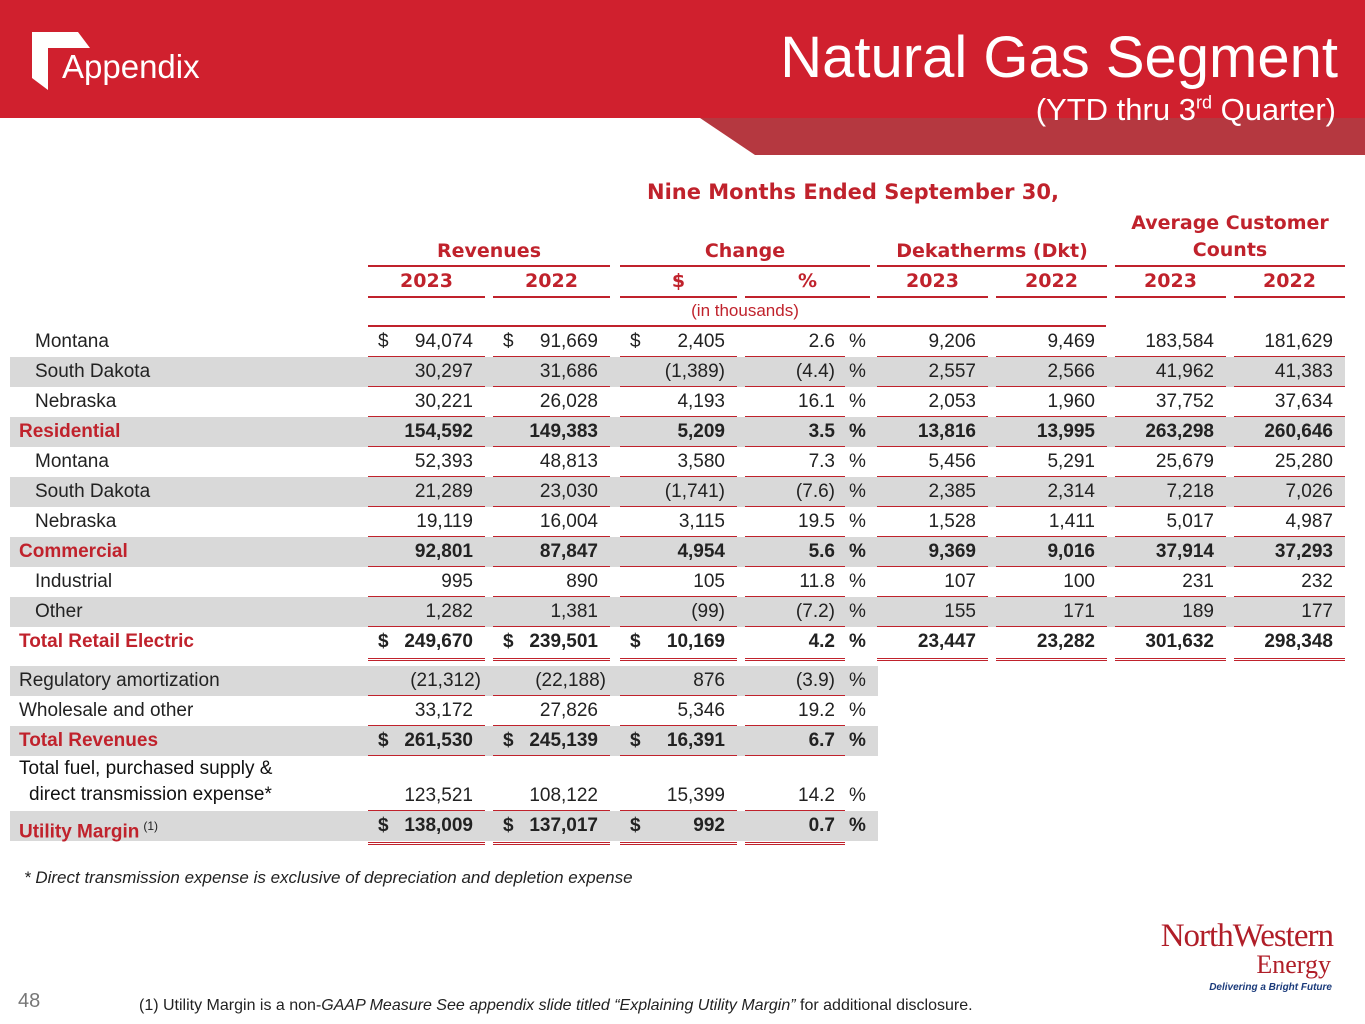 Image resolution: width=1365 pixels, height=1024 pixels. Describe the element at coordinates (701, 551) in the screenshot. I see `cell-value: 4,954` at that location.